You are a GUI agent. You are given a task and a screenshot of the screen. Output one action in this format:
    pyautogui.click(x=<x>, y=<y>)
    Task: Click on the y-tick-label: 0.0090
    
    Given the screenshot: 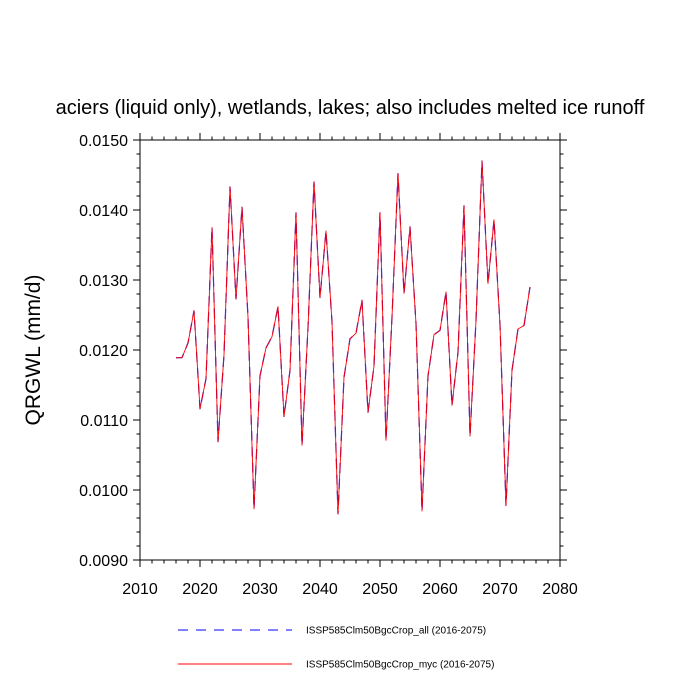 What is the action you would take?
    pyautogui.click(x=103, y=561)
    